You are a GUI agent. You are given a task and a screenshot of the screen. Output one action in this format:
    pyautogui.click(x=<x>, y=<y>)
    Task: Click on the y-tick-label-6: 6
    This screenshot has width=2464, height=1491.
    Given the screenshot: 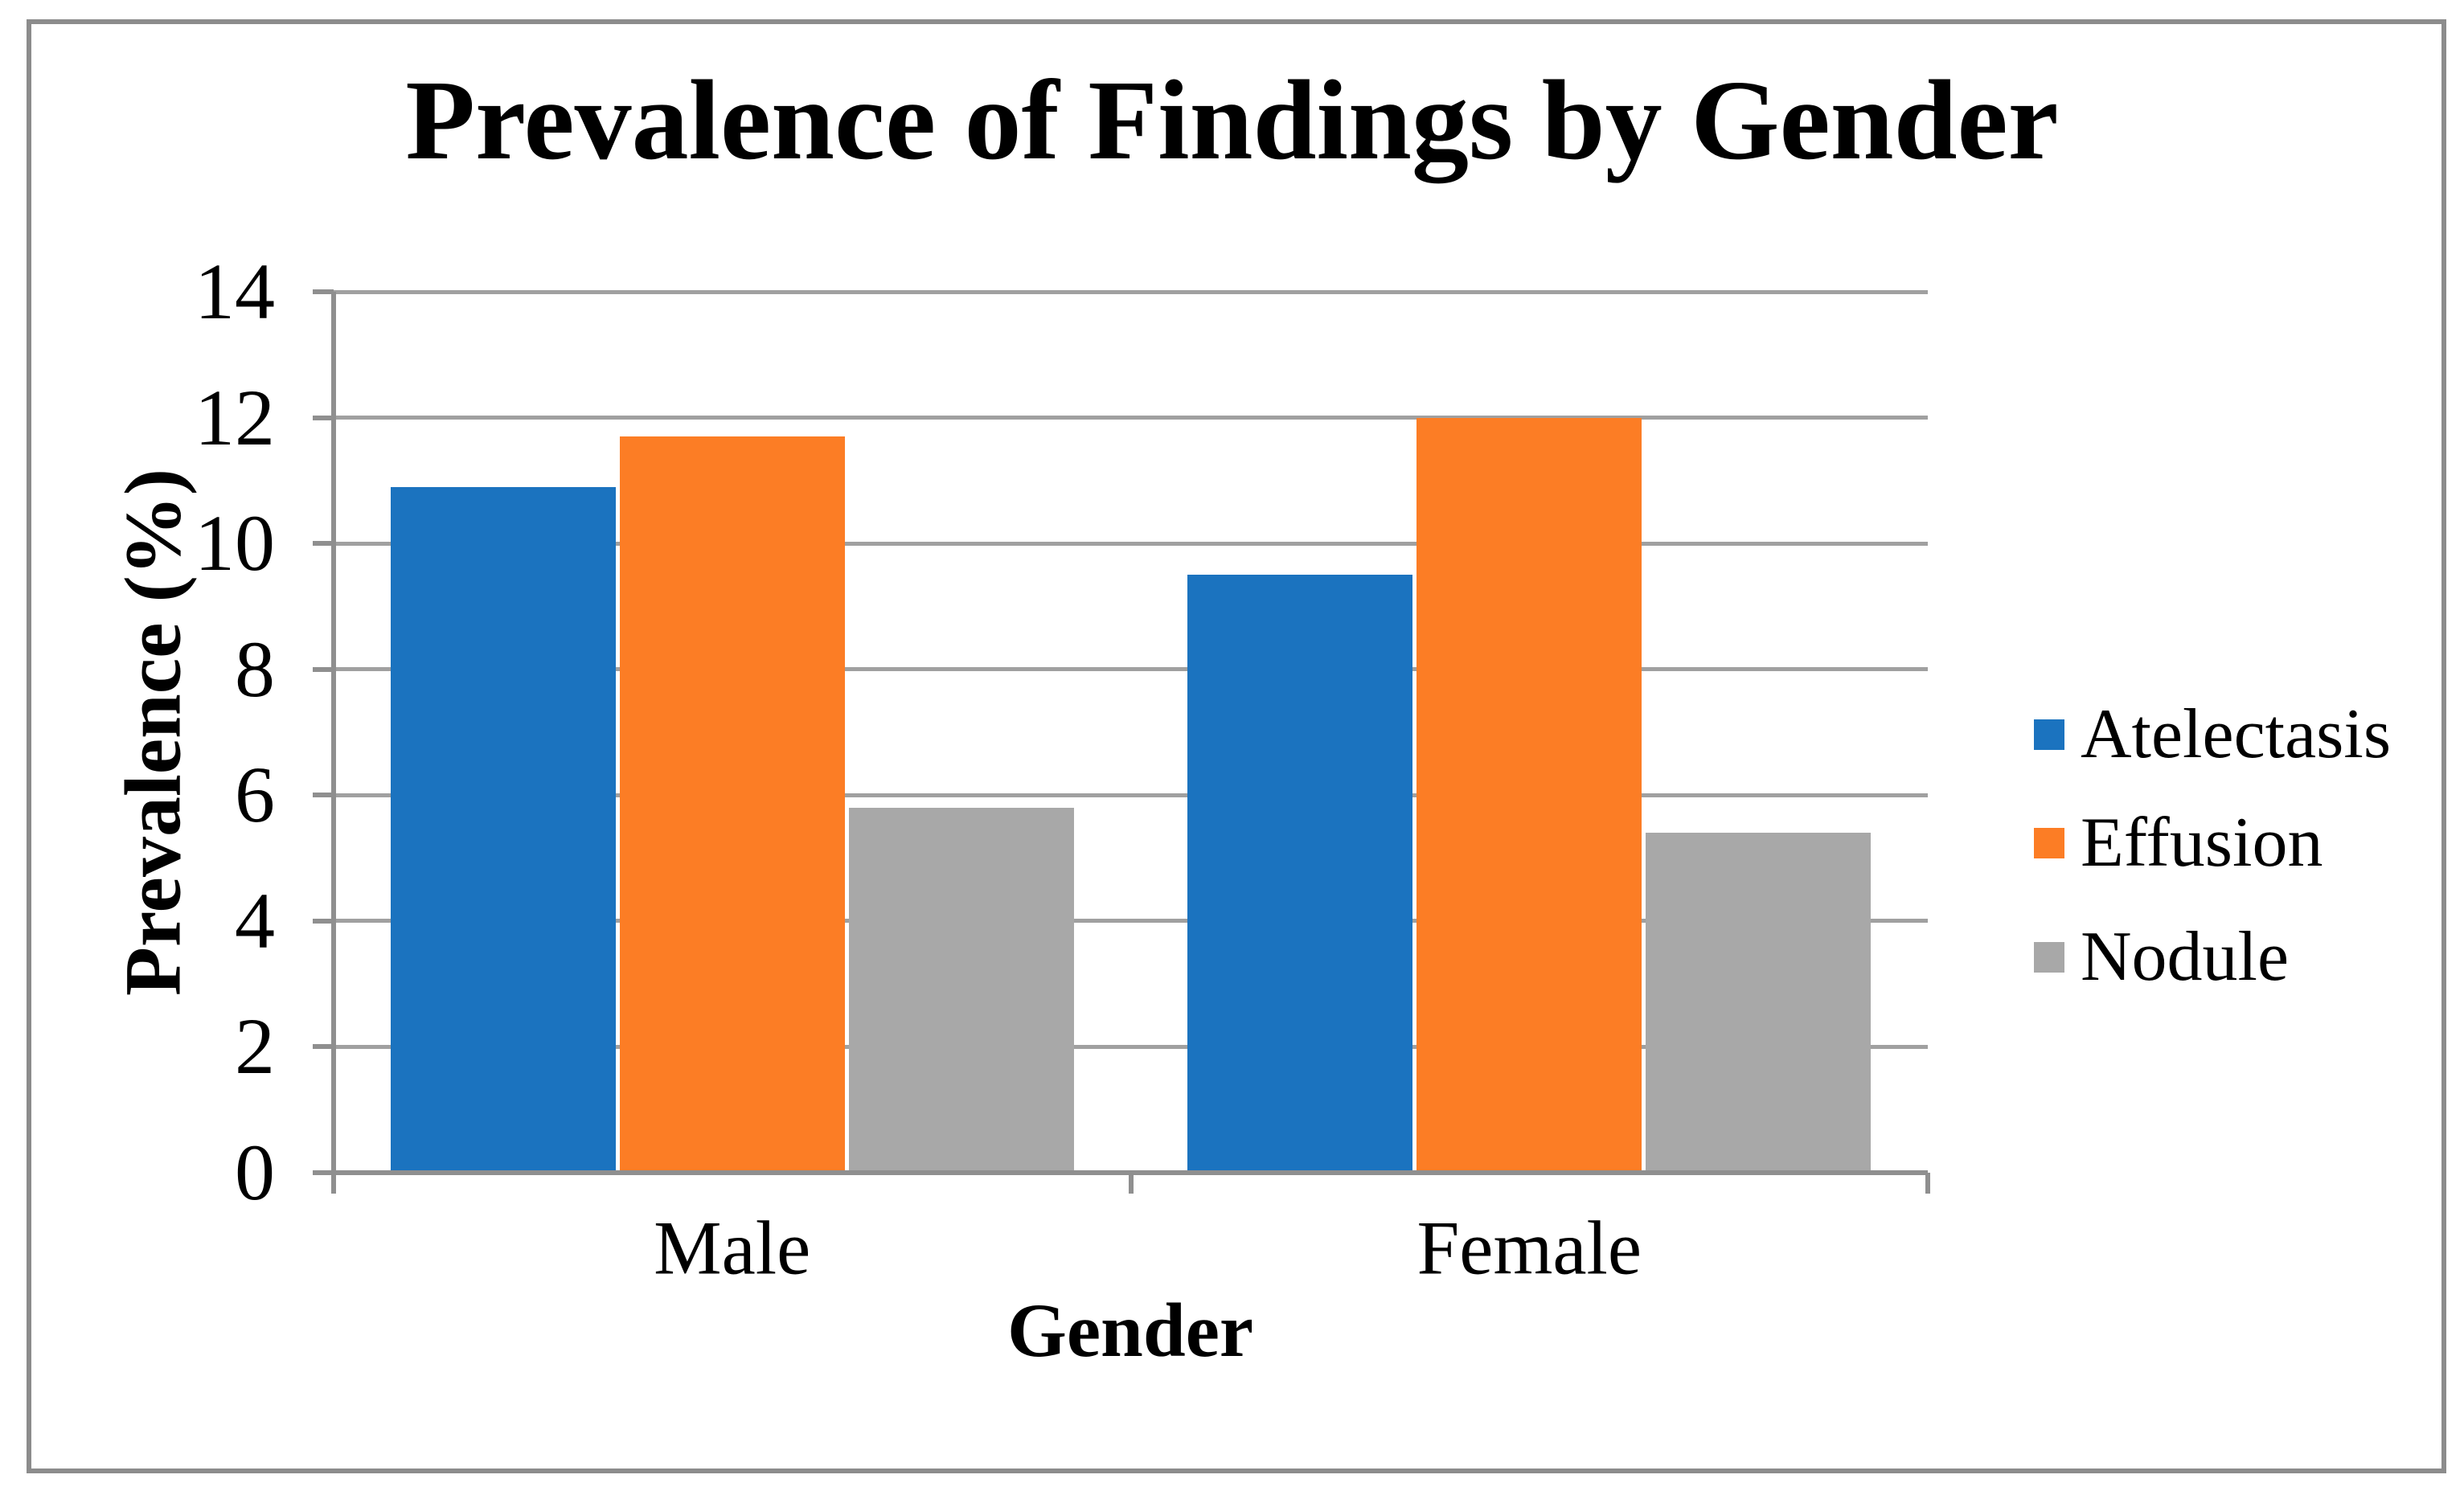 What is the action you would take?
    pyautogui.click(x=255, y=795)
    